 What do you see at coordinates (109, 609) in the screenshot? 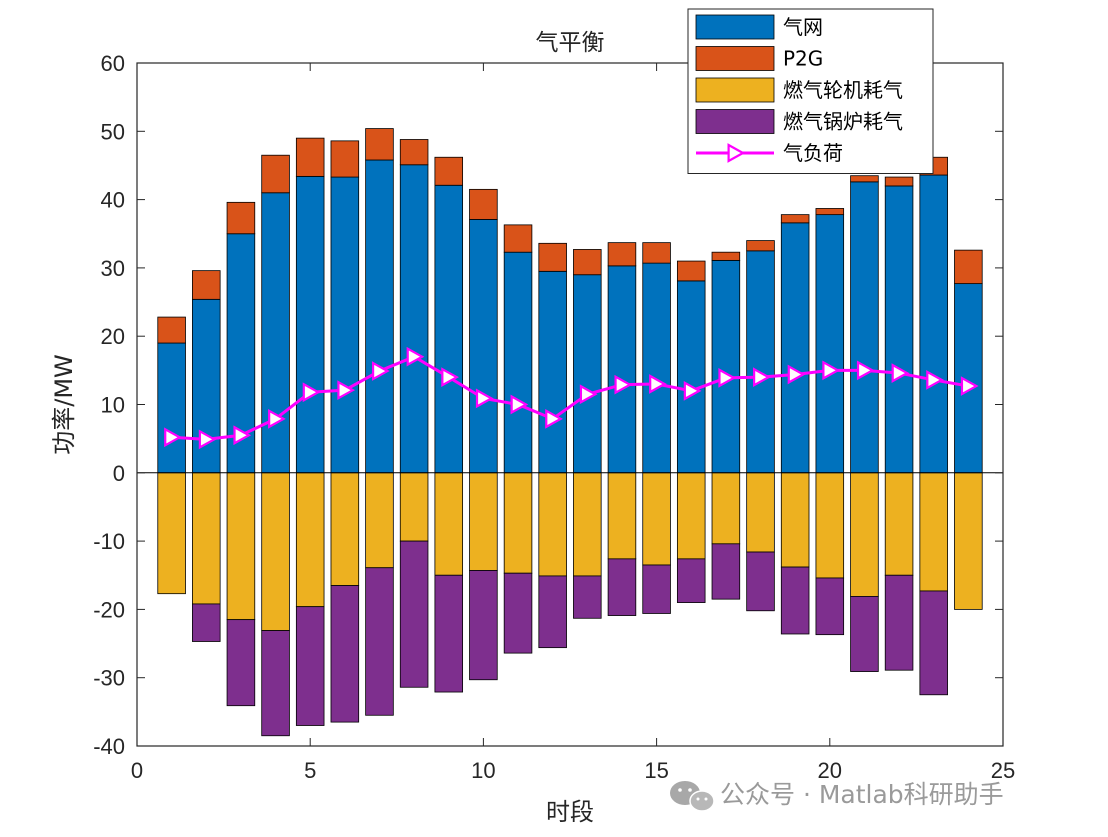
I see `y-tick-label: -20` at bounding box center [109, 609].